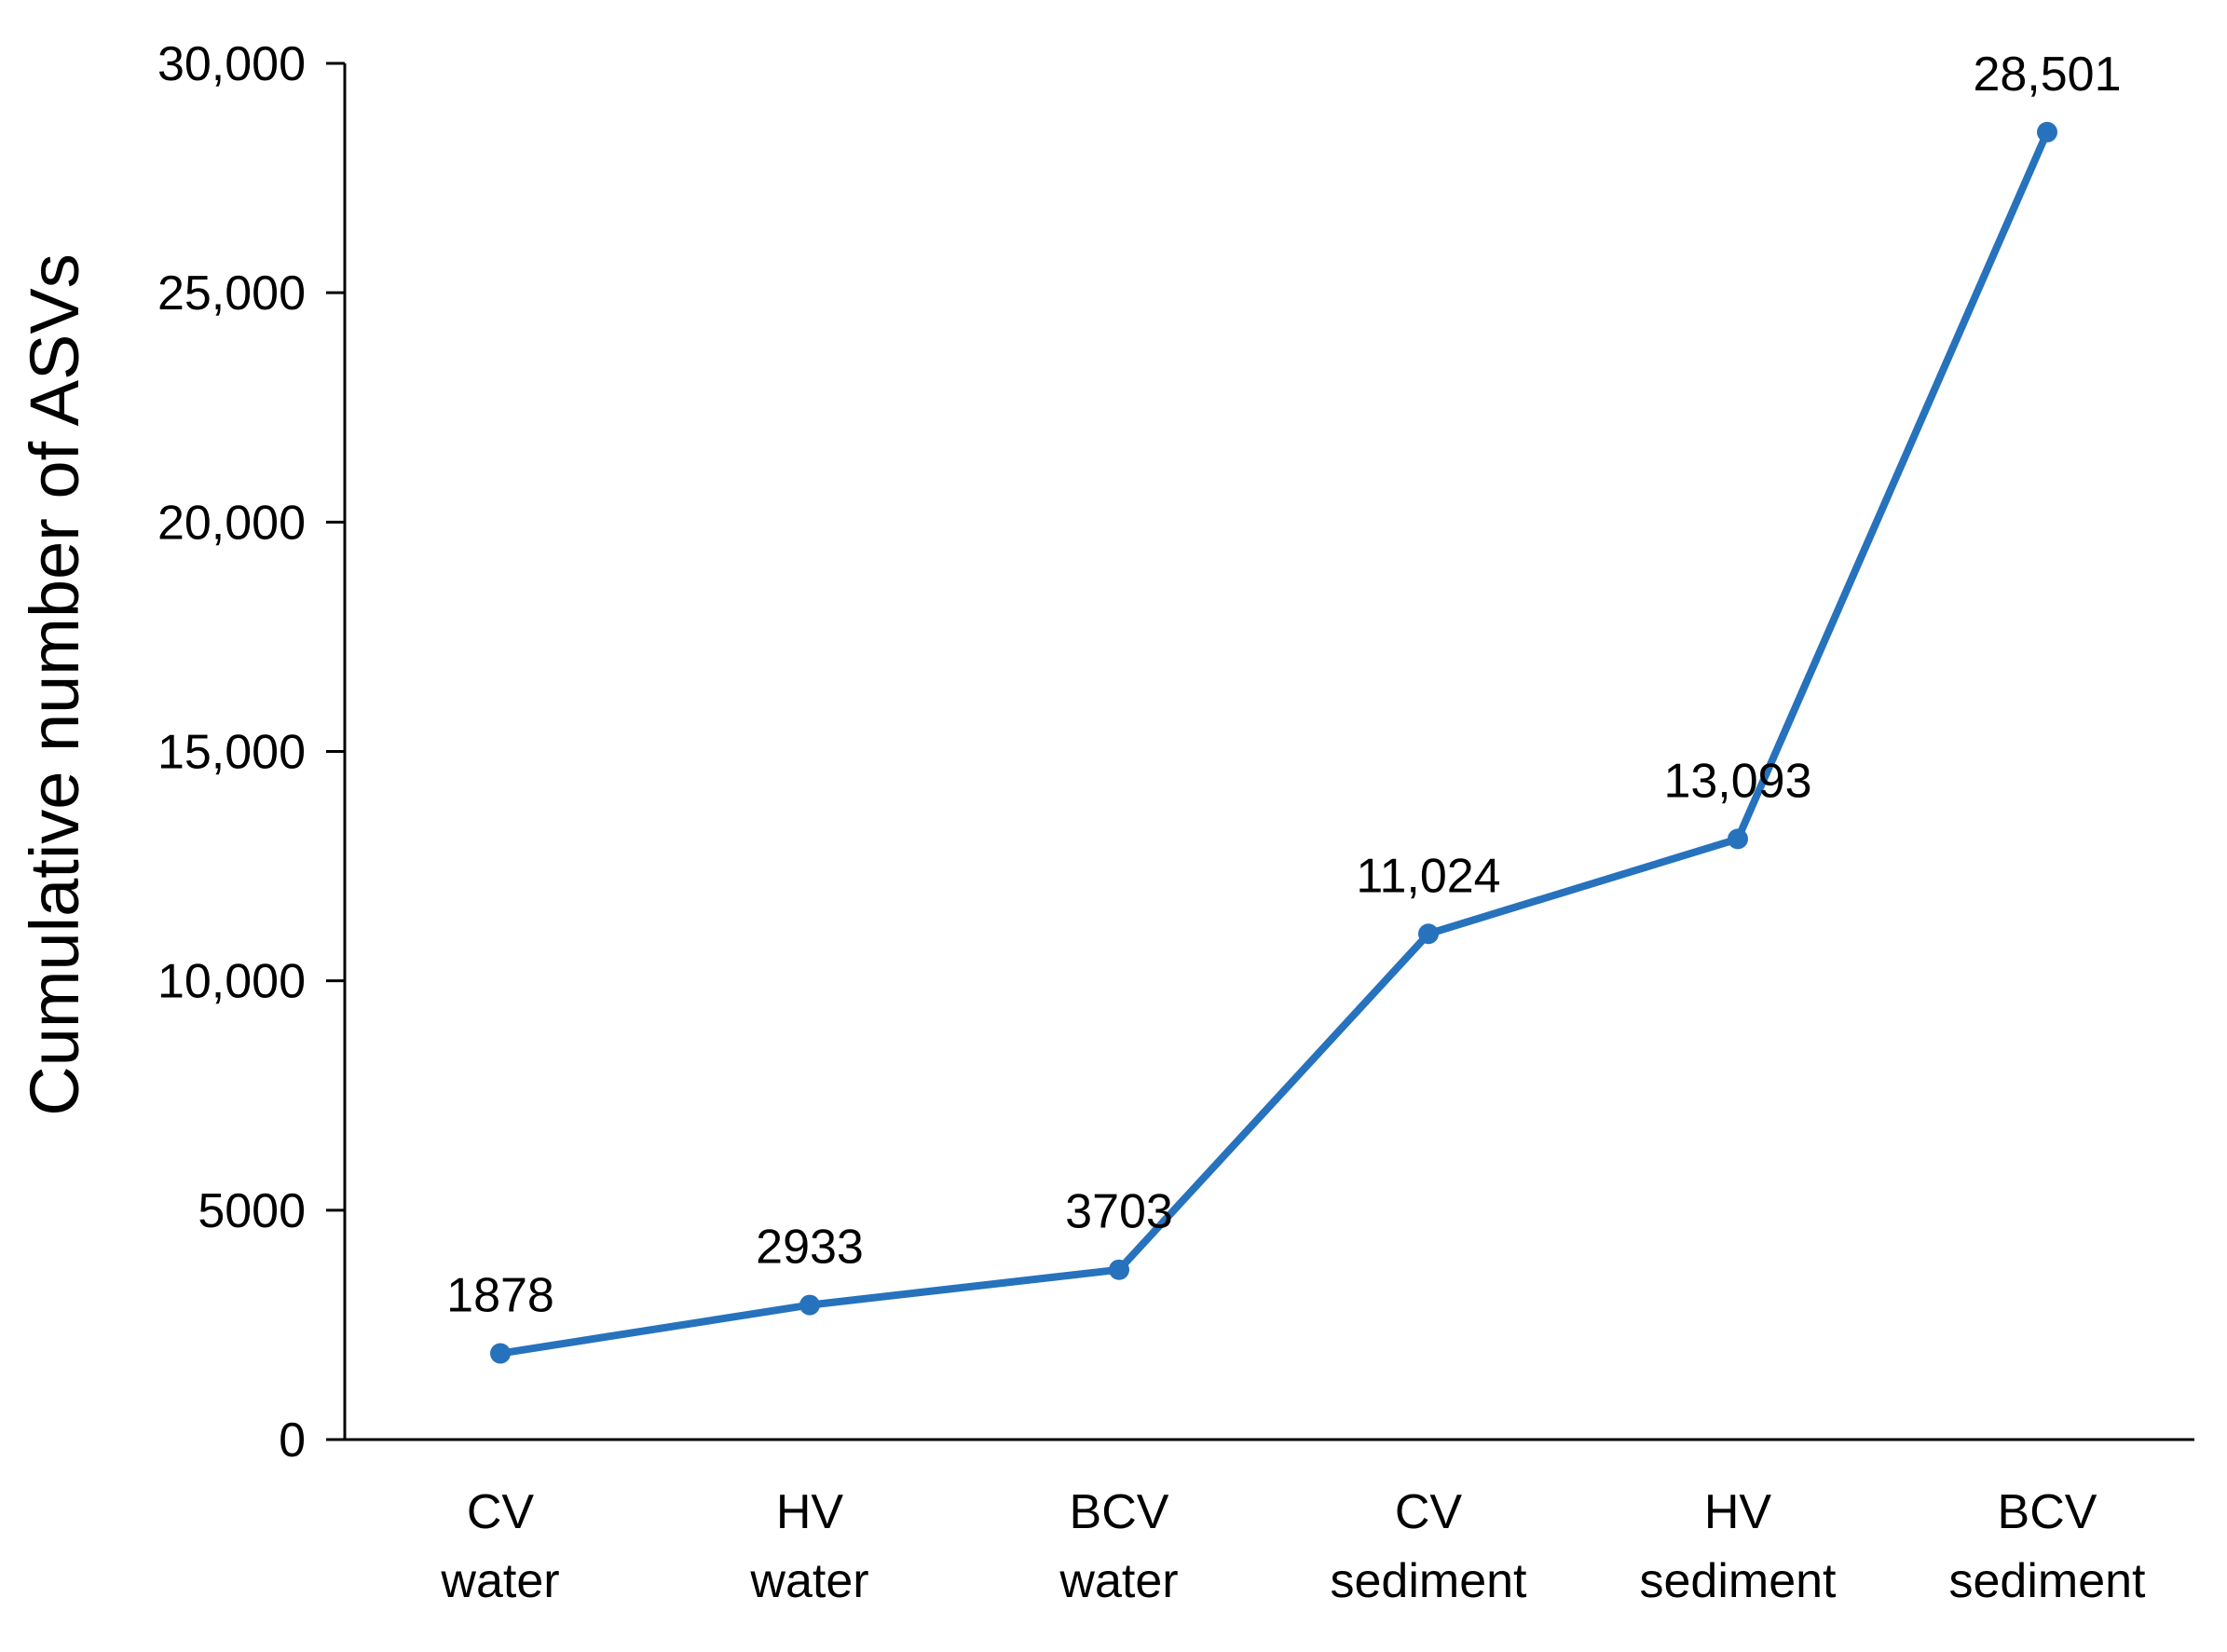 Image resolution: width=2227 pixels, height=1652 pixels. I want to click on y-axis-label: Cumulative number of ASVs, so click(54, 684).